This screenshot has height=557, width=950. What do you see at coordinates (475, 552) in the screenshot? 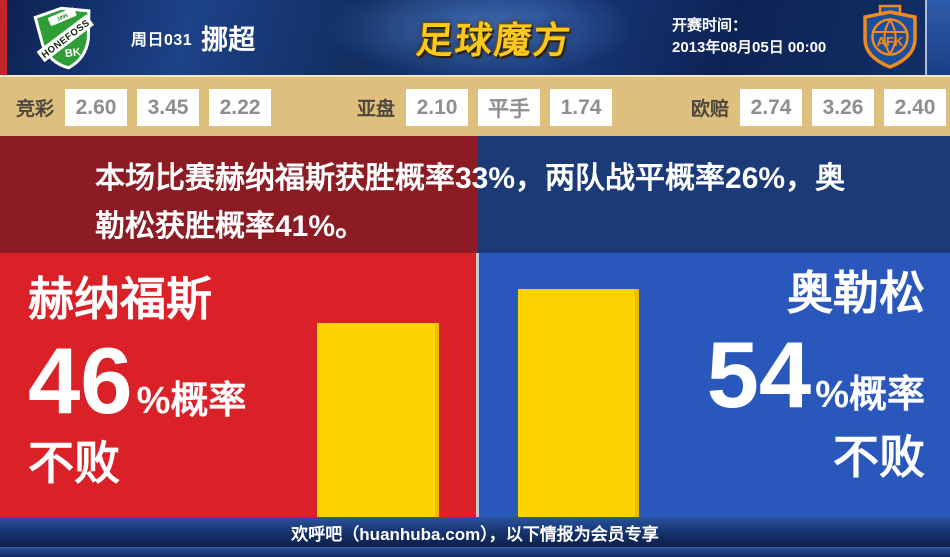
I see `bottom-strip` at bounding box center [475, 552].